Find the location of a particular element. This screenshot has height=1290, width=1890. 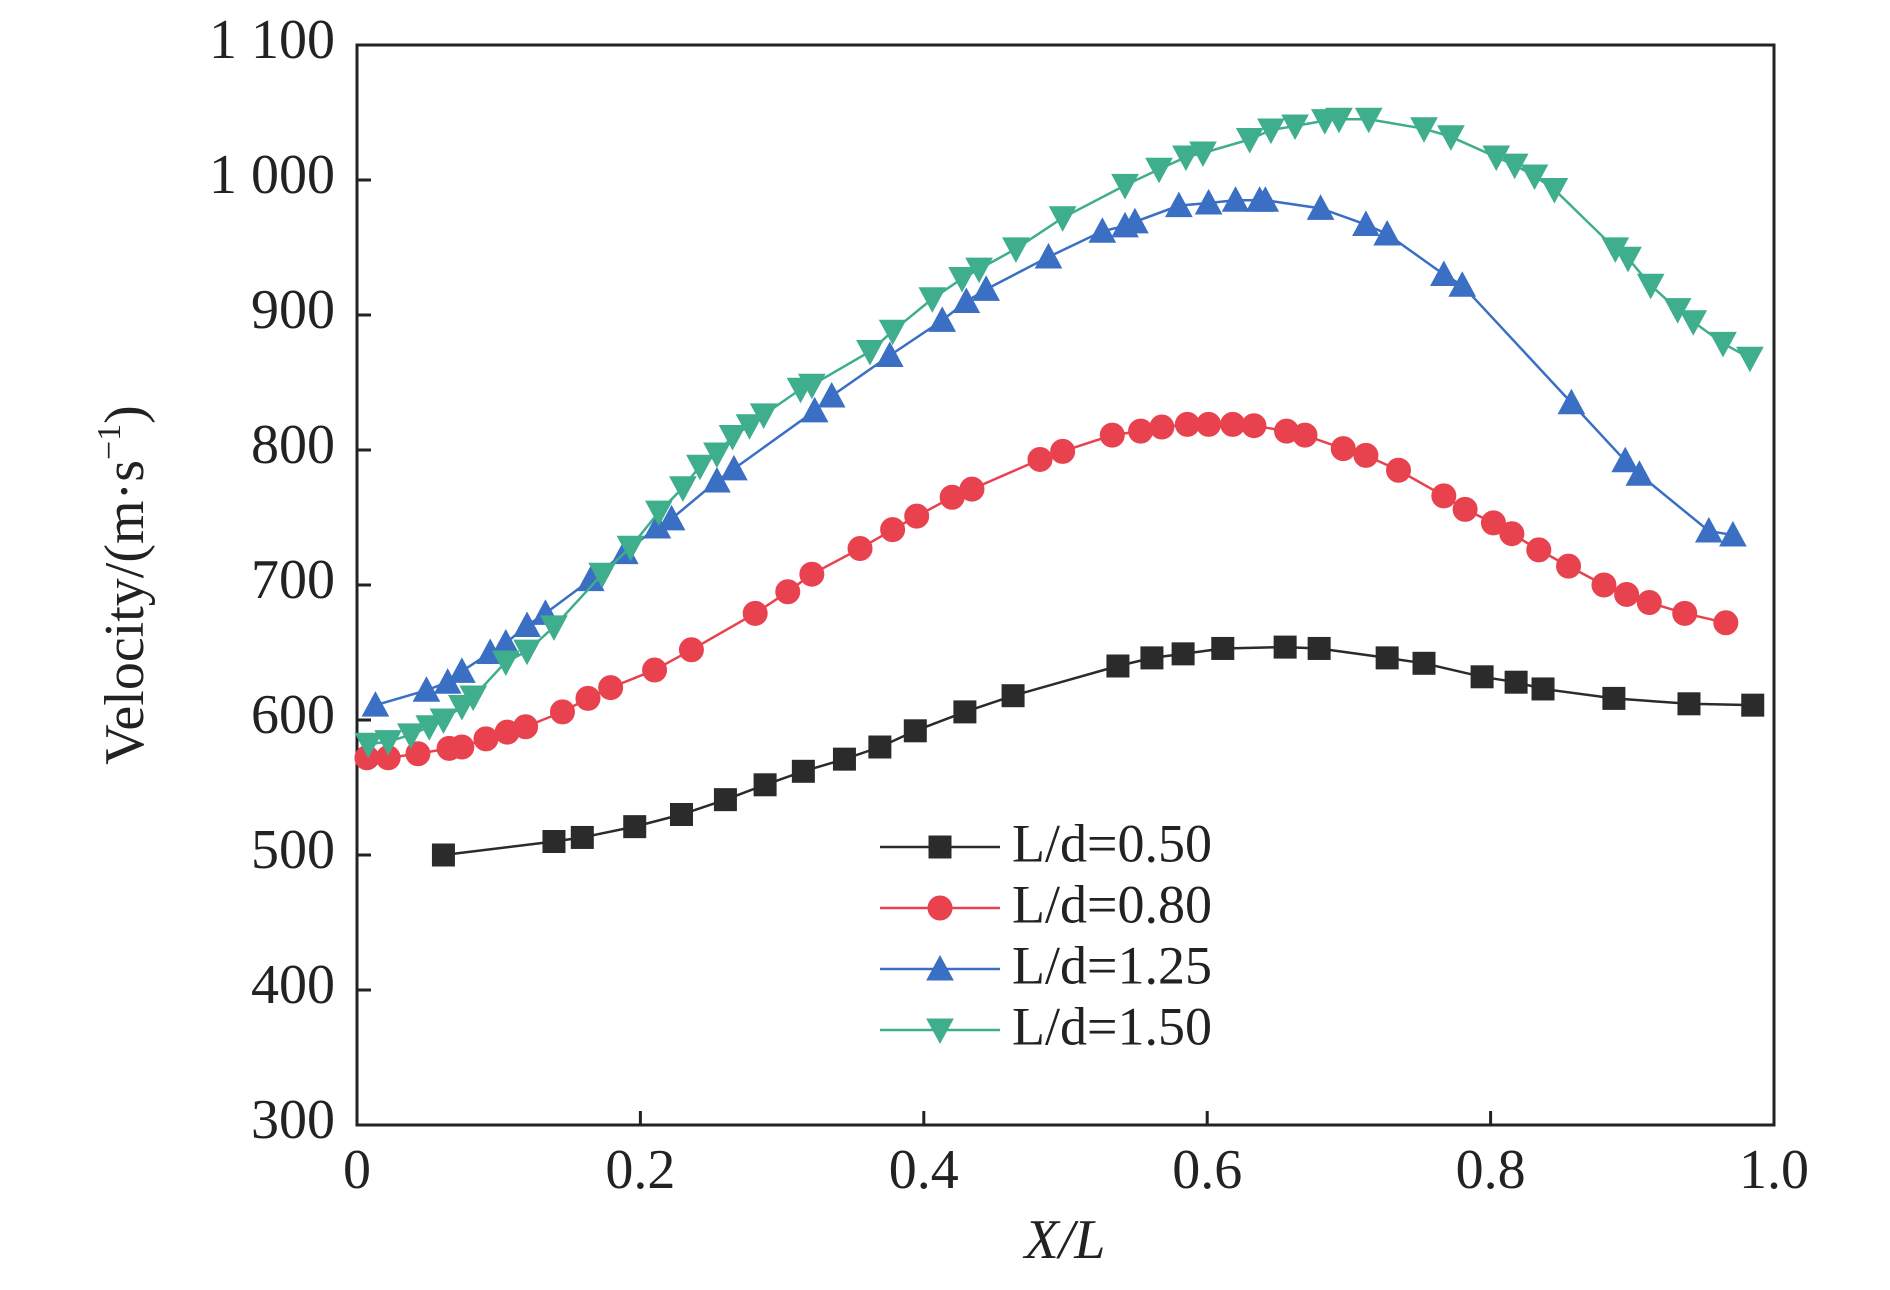

y-tick-label: 500 is located at coordinates (293, 850).